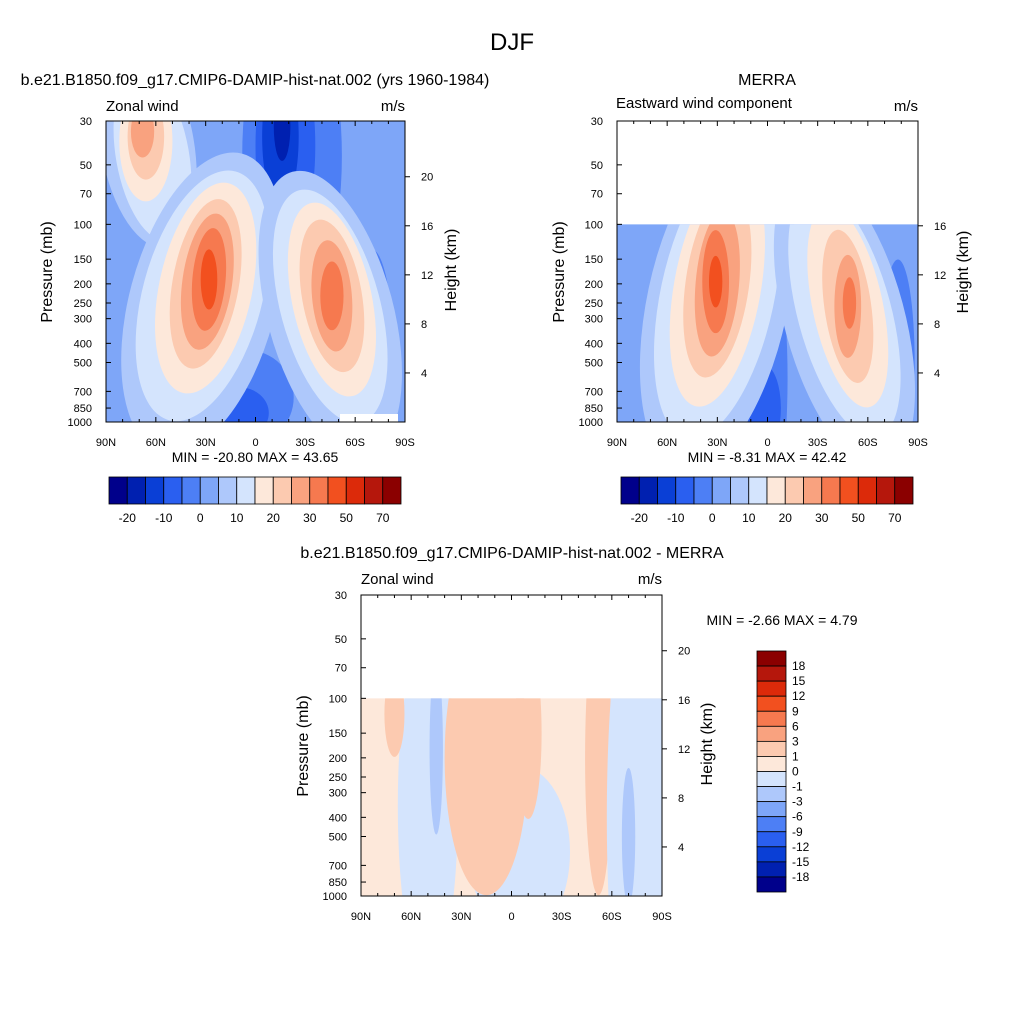 The image size is (1024, 1024). Describe the element at coordinates (310, 518) in the screenshot. I see `colorbar-label: 30` at that location.